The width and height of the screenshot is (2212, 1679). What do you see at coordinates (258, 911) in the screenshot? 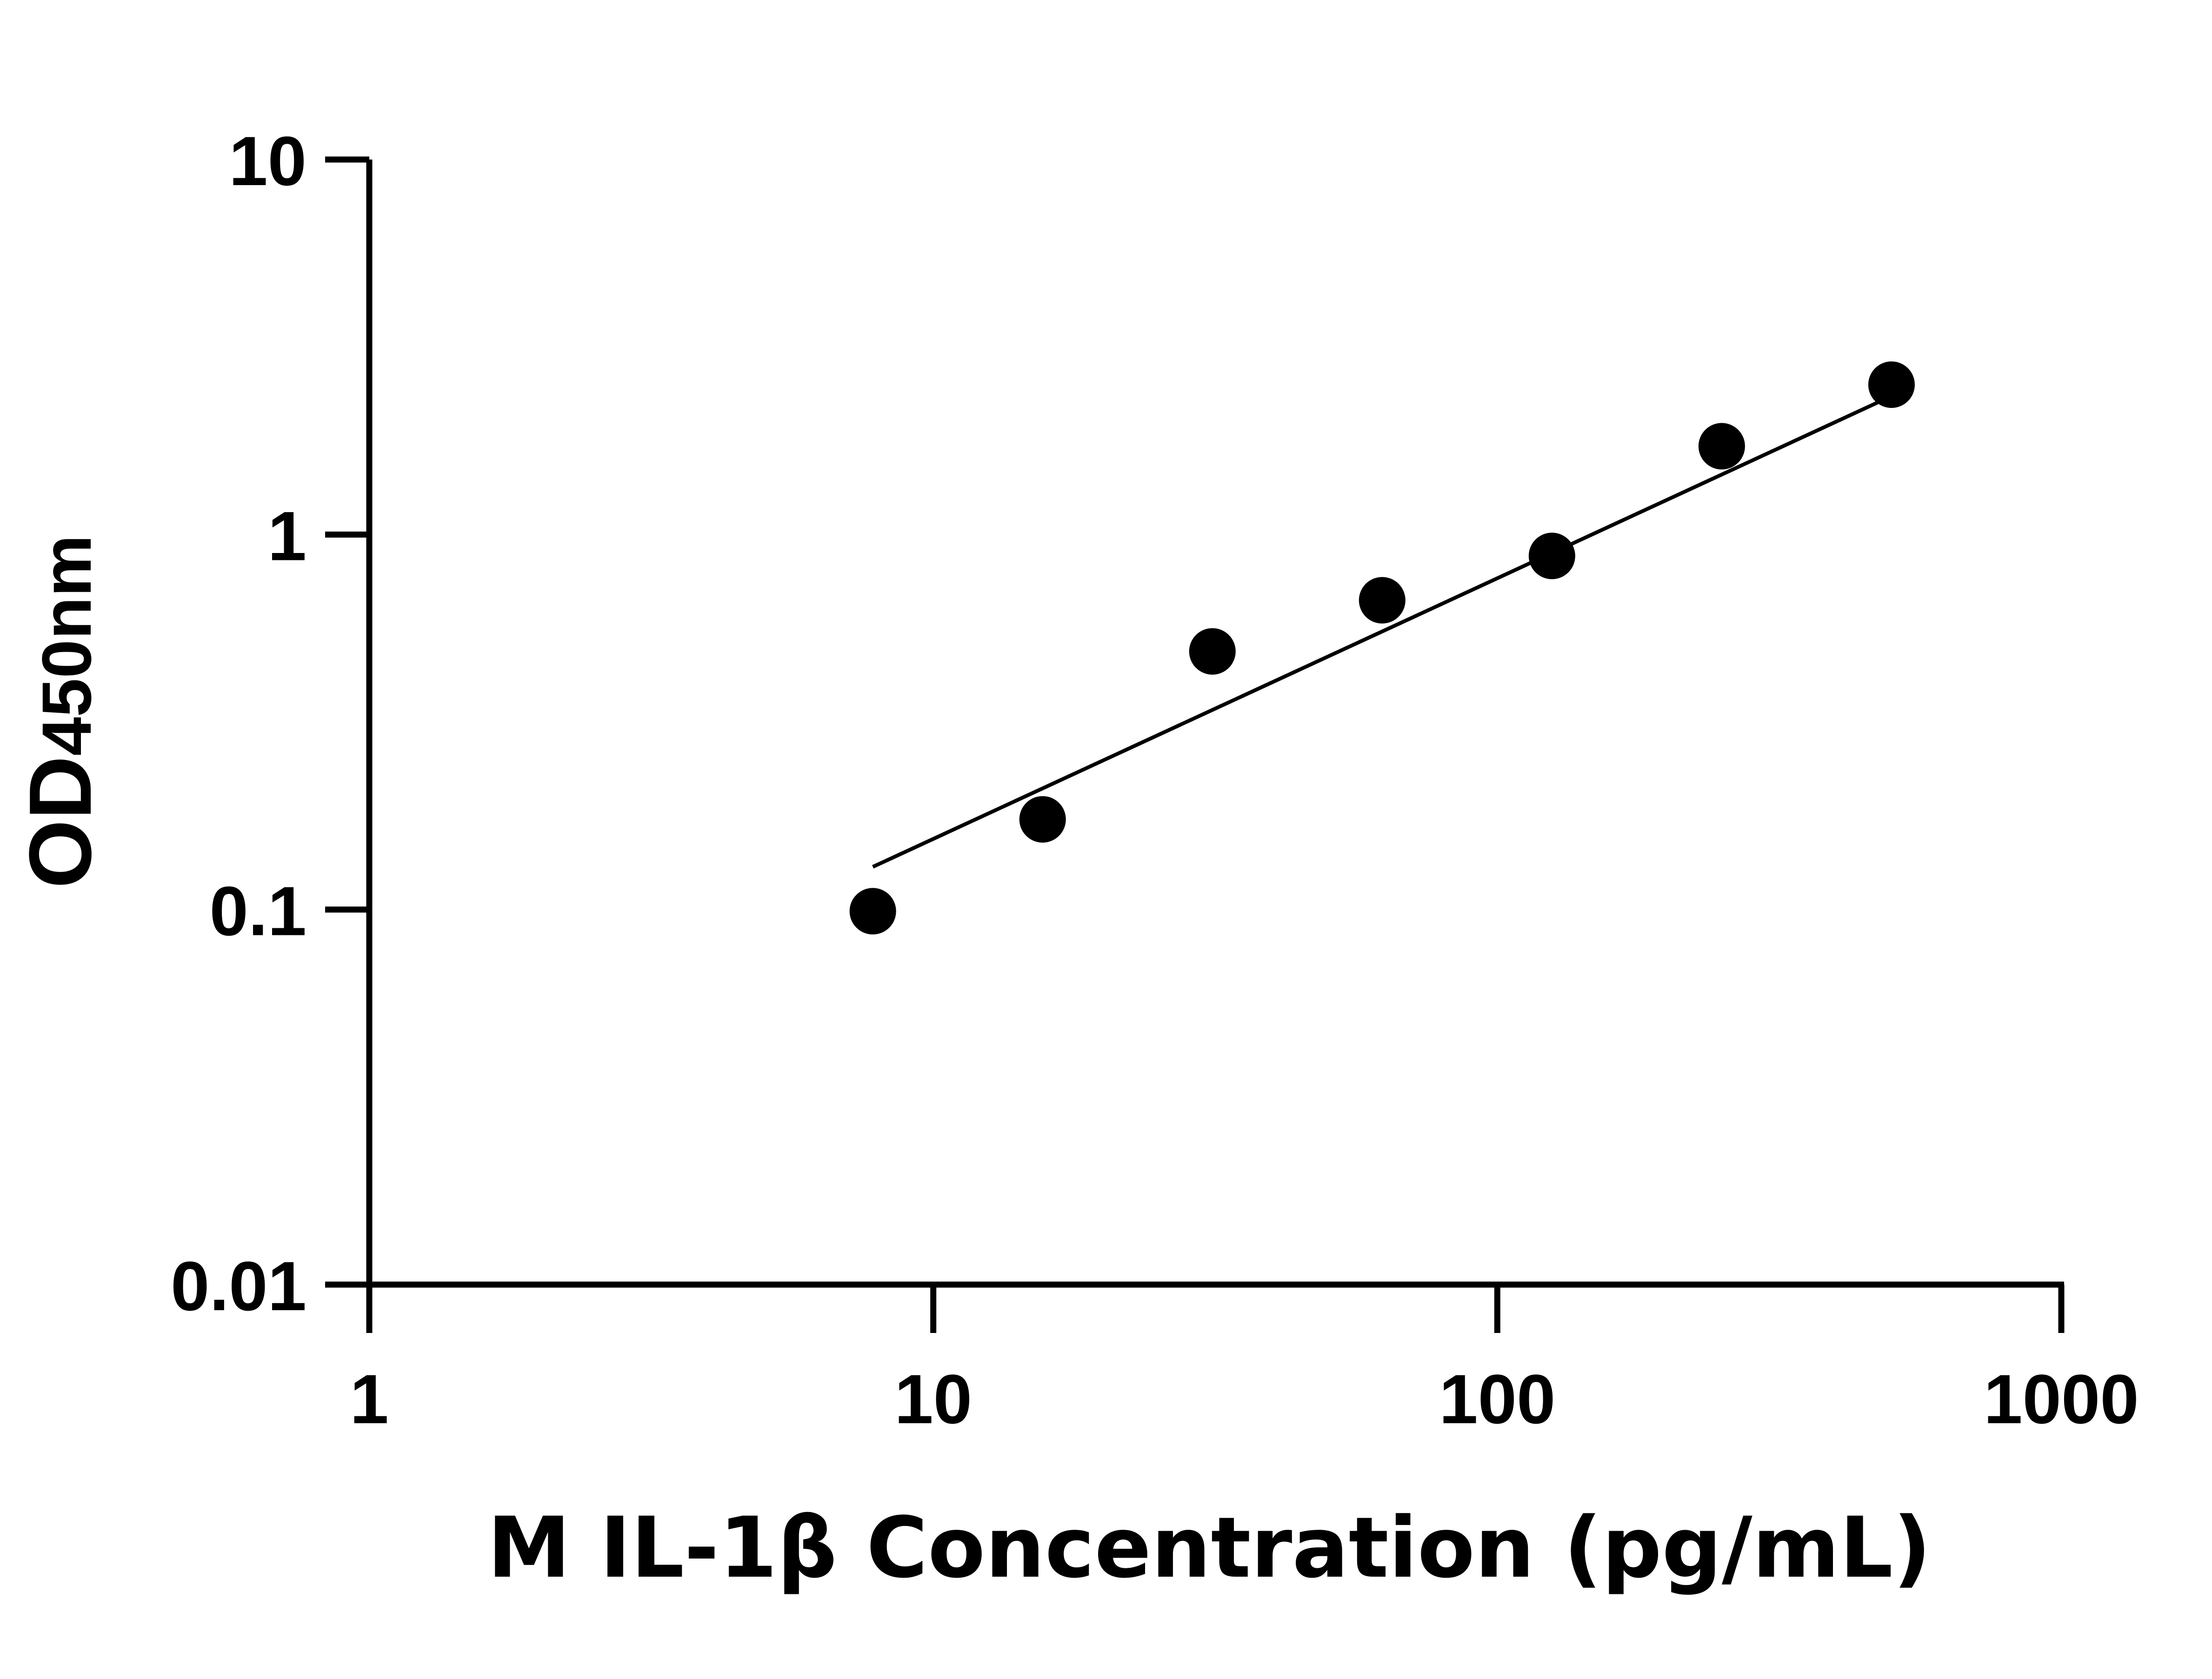
I see `y-tick-label: 0.1` at bounding box center [258, 911].